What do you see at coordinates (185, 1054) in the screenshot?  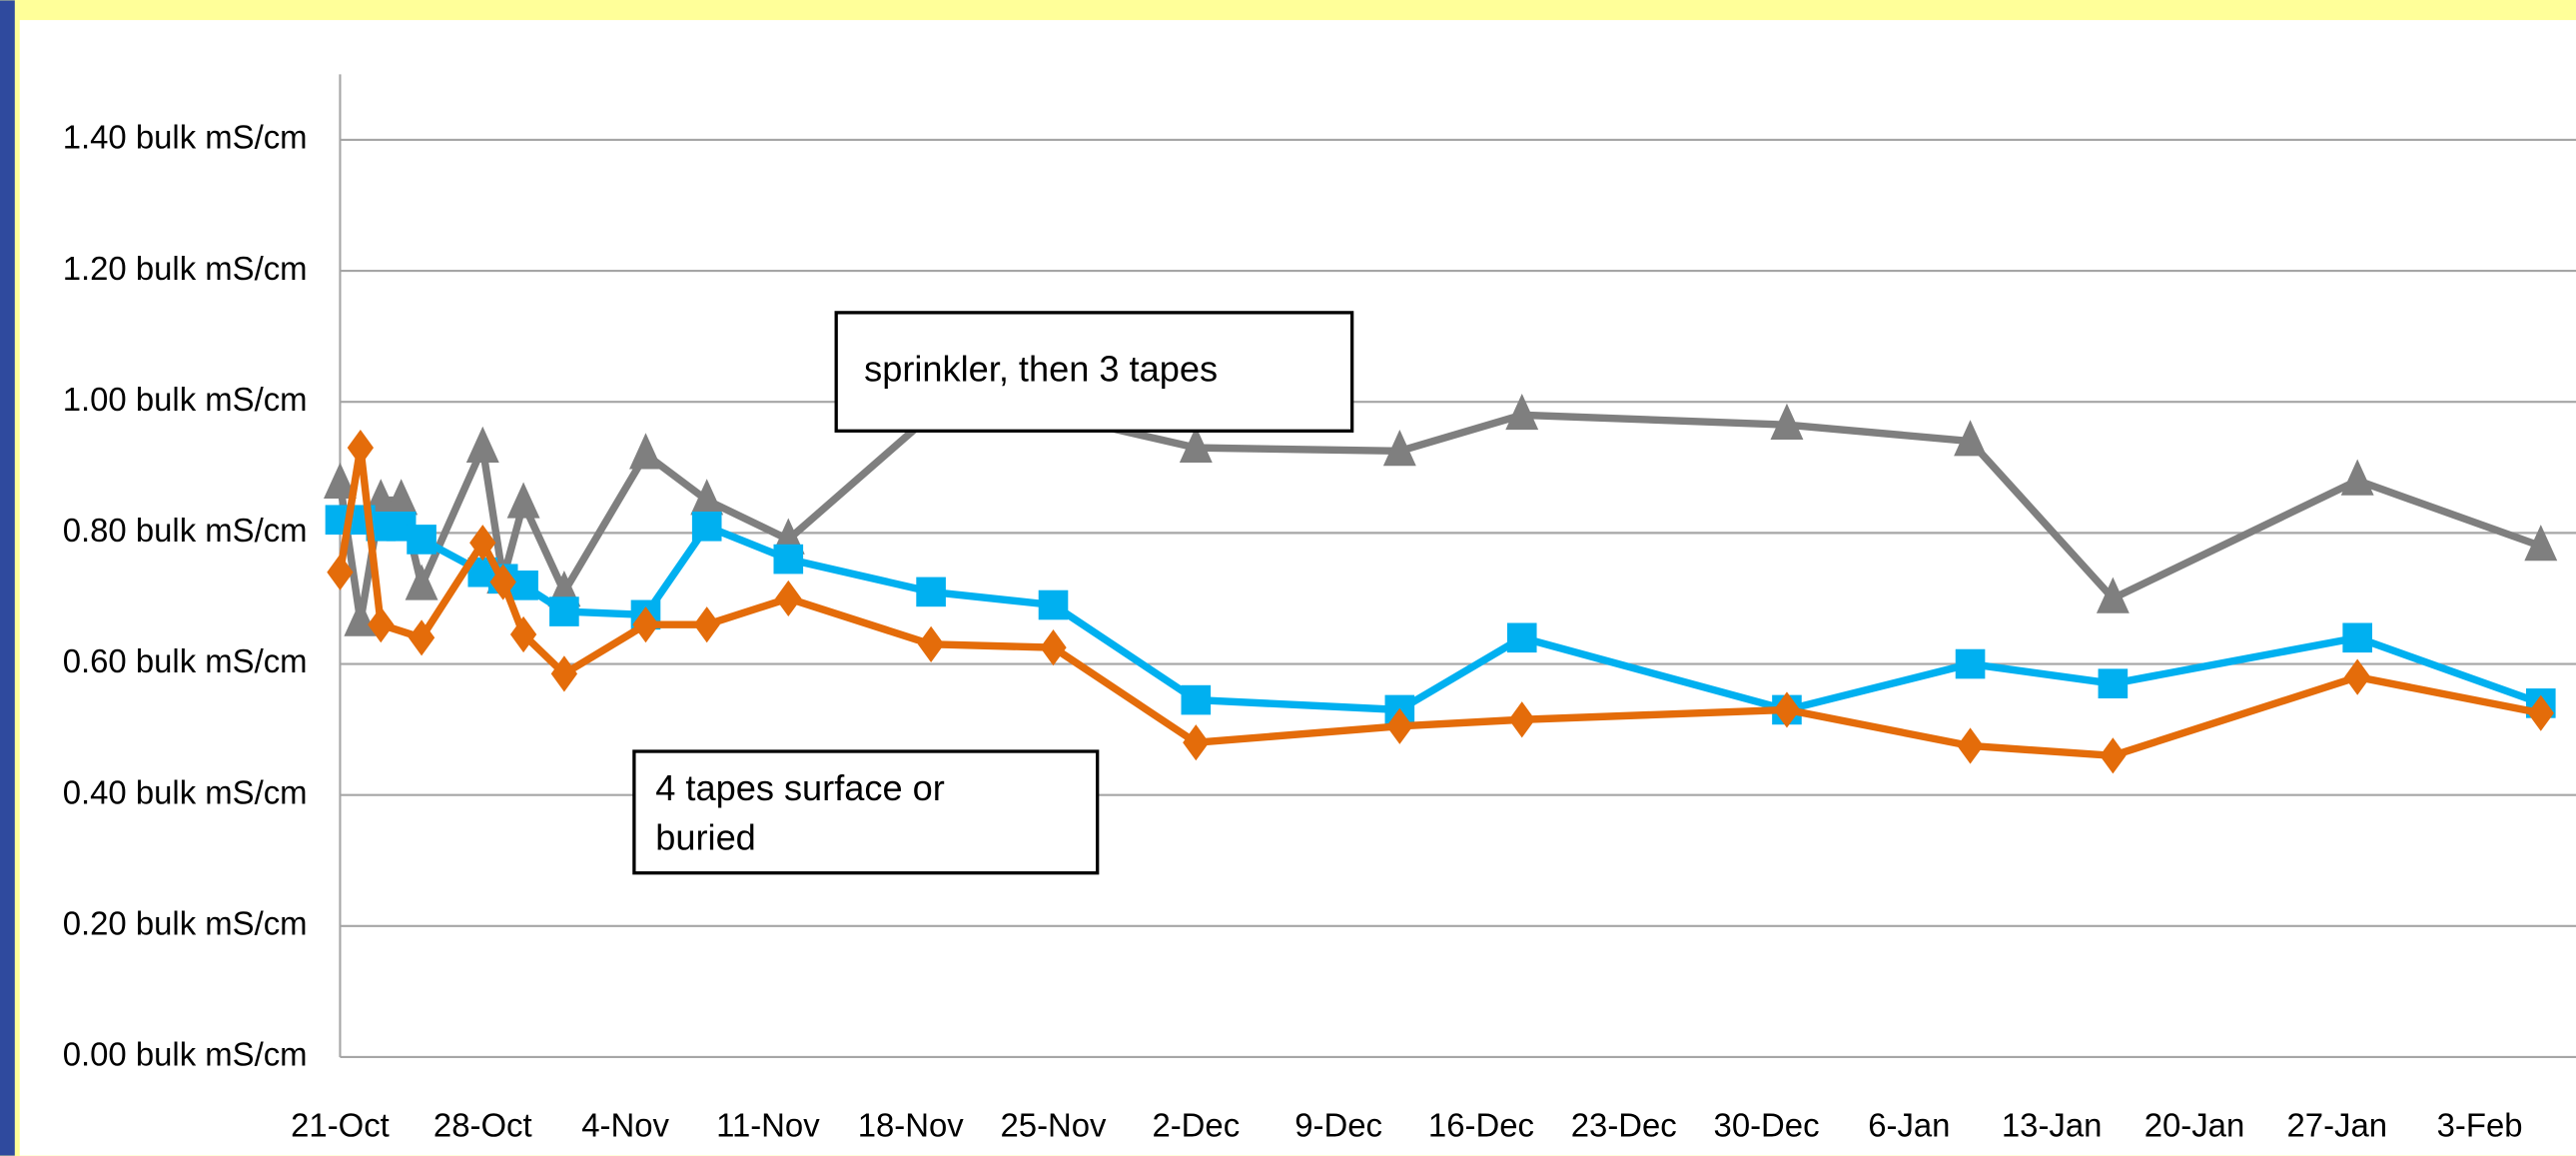 I see `y-tick-label: 0.00 bulk mS/cm` at bounding box center [185, 1054].